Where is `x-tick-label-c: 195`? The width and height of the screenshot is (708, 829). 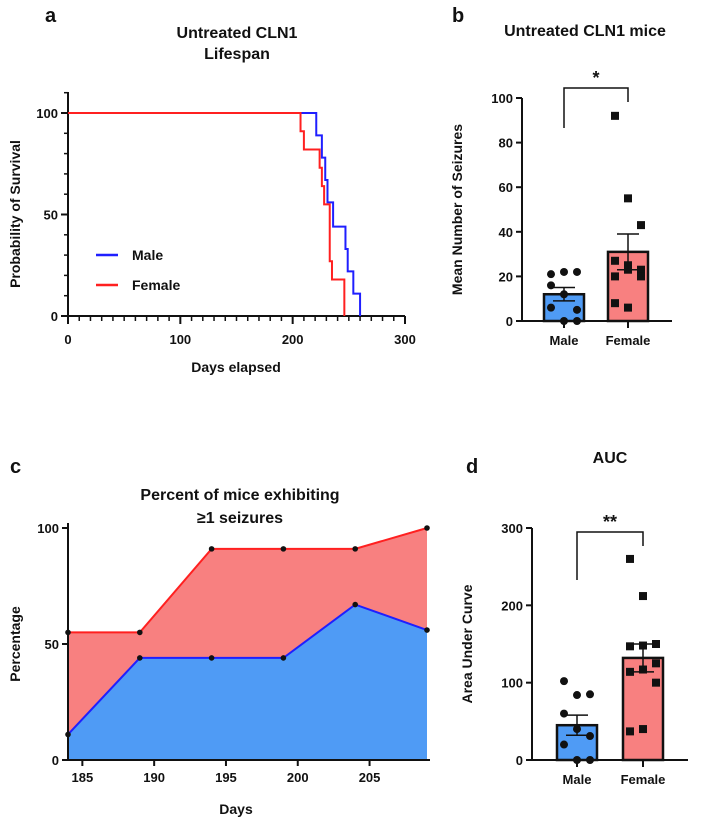 x-tick-label-c: 195 is located at coordinates (226, 777).